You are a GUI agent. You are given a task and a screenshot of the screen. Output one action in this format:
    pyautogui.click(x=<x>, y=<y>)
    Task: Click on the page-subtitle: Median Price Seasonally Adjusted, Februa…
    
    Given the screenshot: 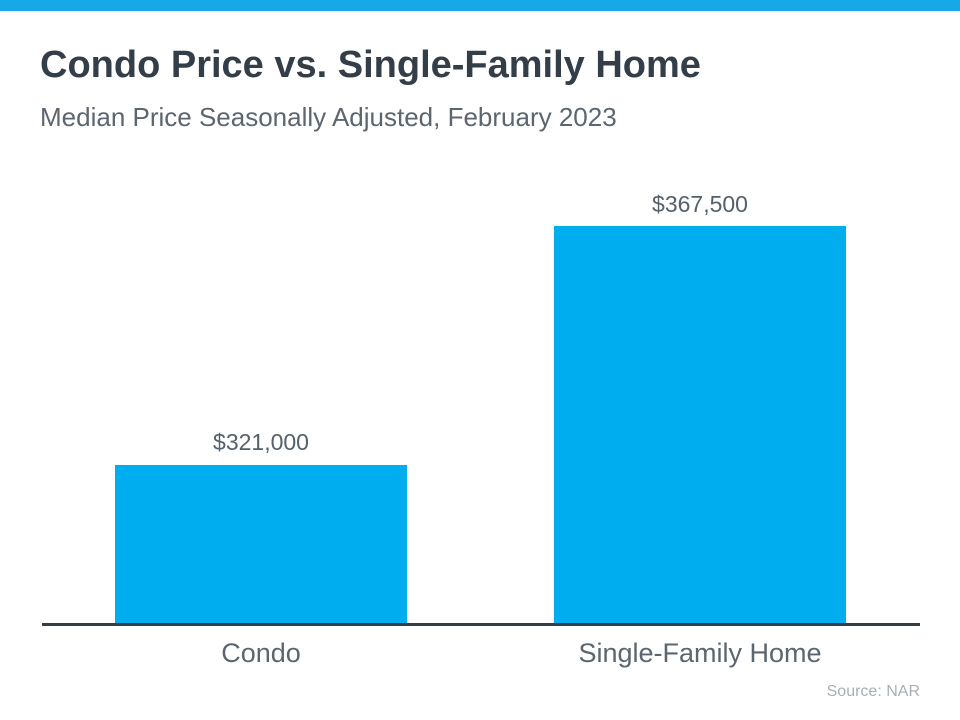 What is the action you would take?
    pyautogui.click(x=328, y=117)
    